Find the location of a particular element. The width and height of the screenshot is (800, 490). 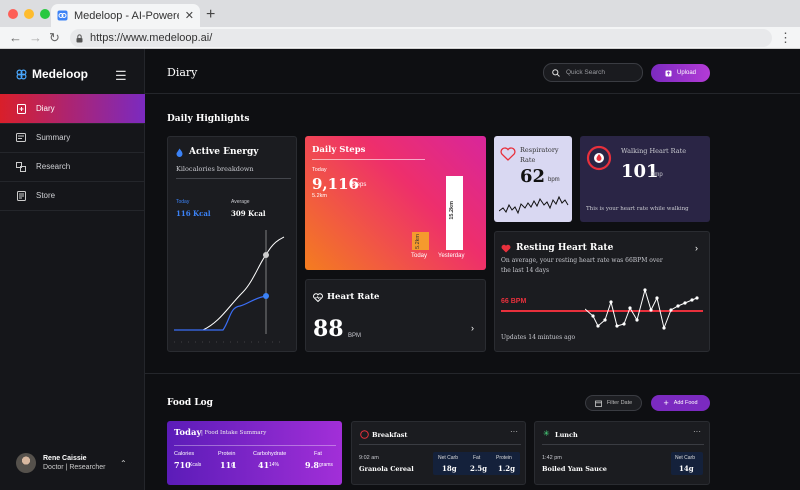

avatar is located at coordinates (26, 463).